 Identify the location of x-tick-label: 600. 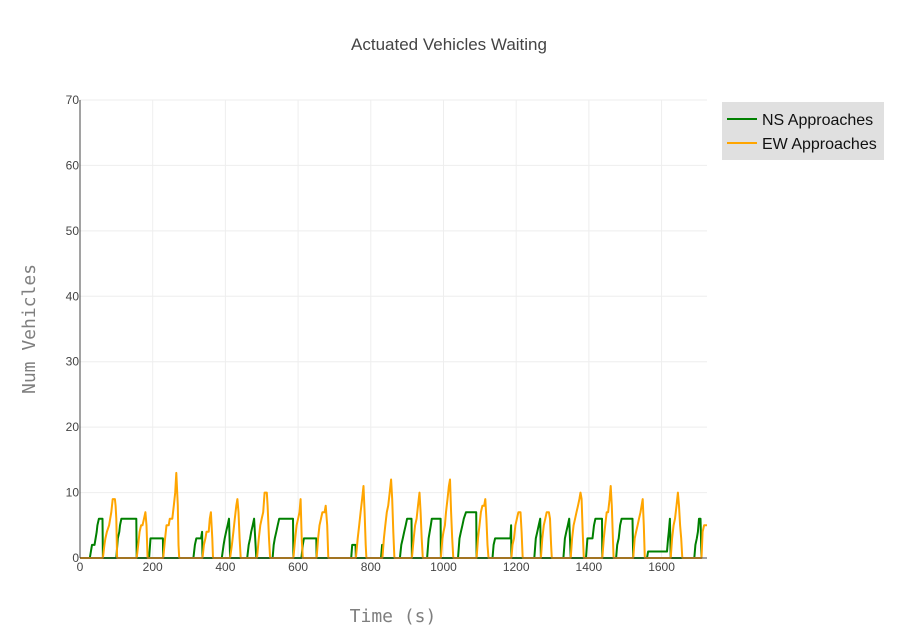
(298, 567).